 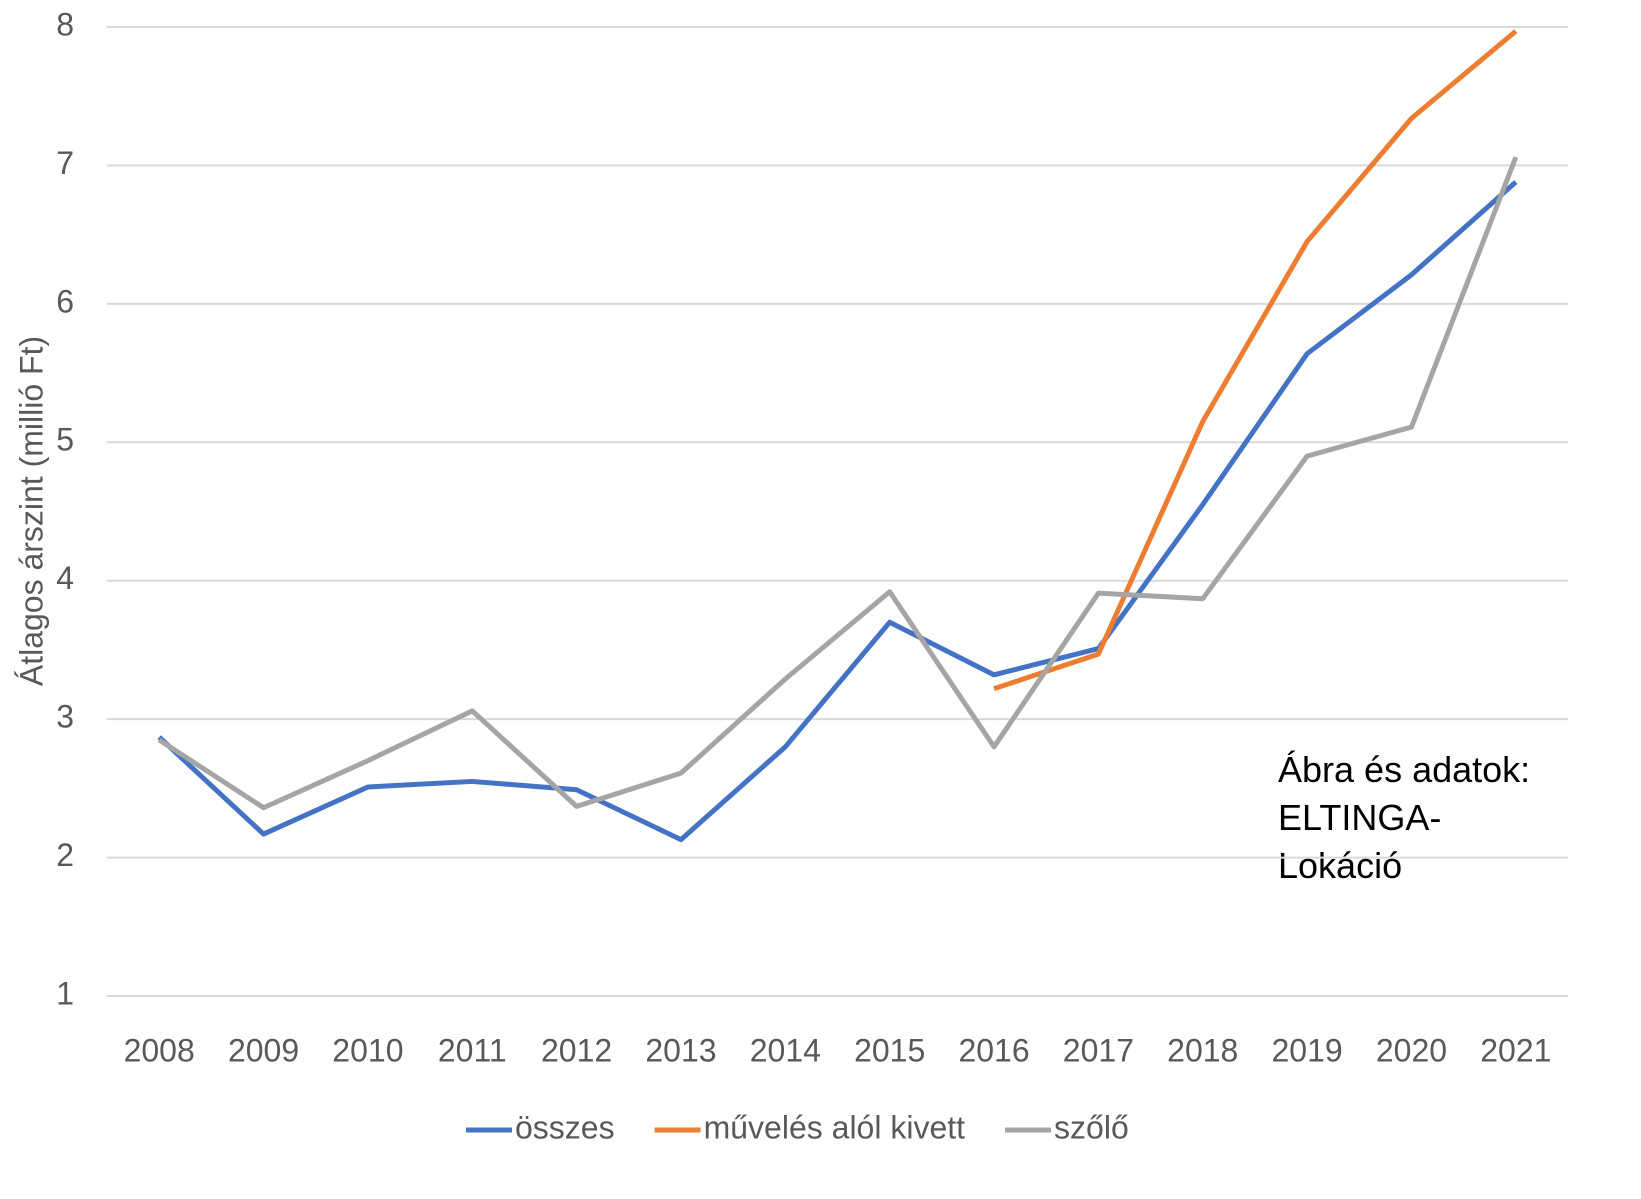 I want to click on x-tick-label: 2011, so click(x=472, y=1050).